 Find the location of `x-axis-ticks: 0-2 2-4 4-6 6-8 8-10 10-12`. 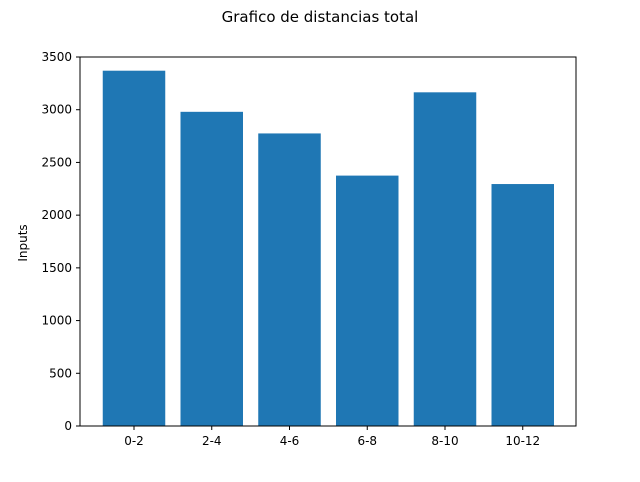

x-axis-ticks: 0-2 2-4 4-6 6-8 8-10 10-12 is located at coordinates (332, 437).